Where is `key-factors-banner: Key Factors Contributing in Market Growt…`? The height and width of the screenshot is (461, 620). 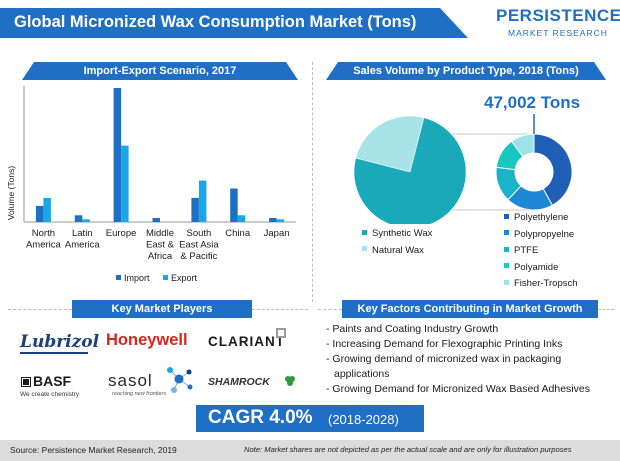 key-factors-banner: Key Factors Contributing in Market Growt… is located at coordinates (470, 309).